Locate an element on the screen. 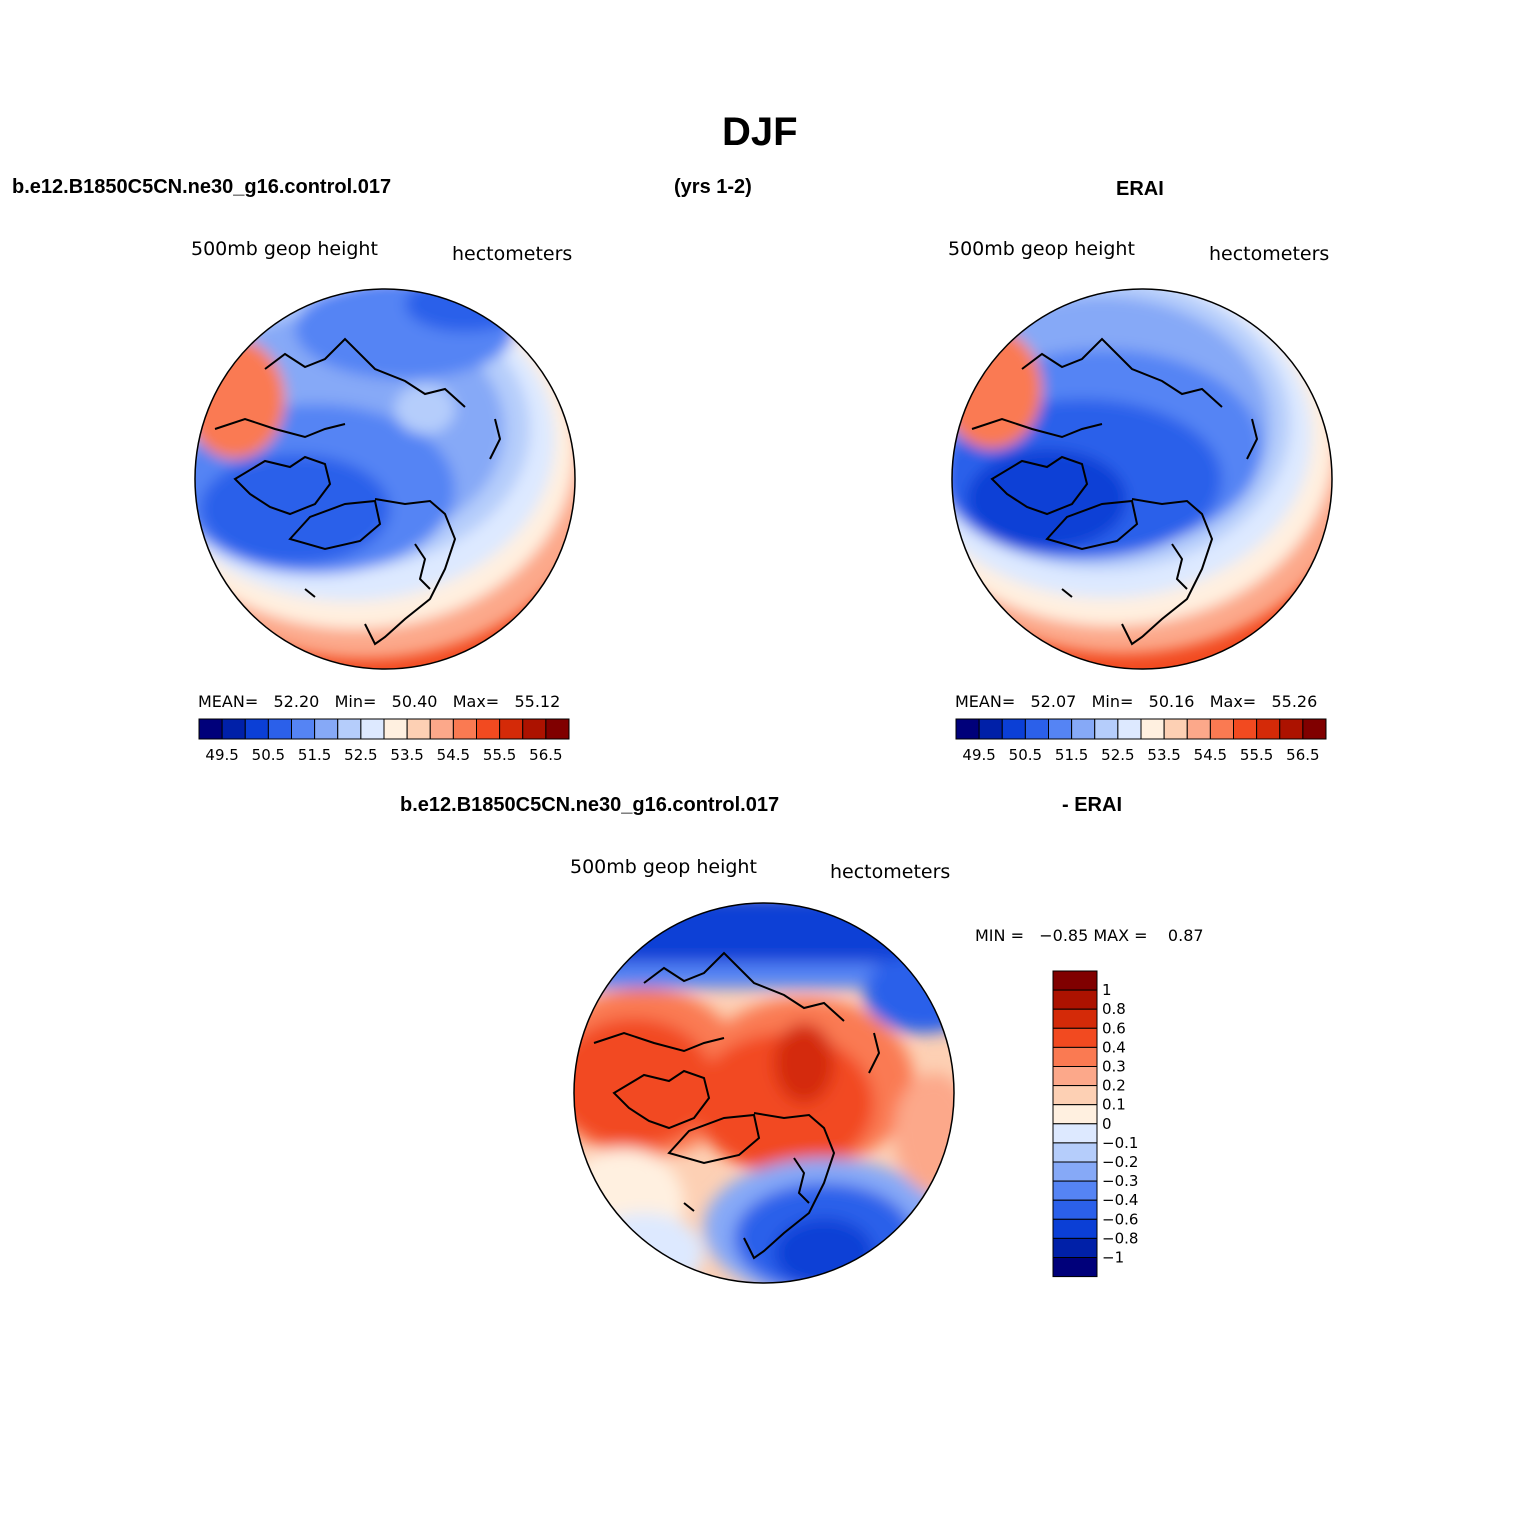 This screenshot has height=1525, width=1525. obs-mean-value: 52.07 is located at coordinates (1053, 701).